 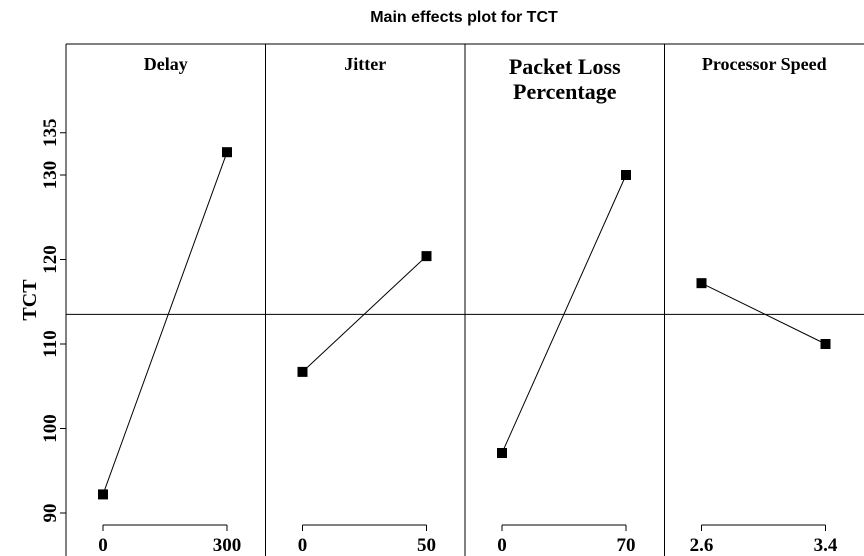 What do you see at coordinates (565, 91) in the screenshot?
I see `panel-title: Percentage` at bounding box center [565, 91].